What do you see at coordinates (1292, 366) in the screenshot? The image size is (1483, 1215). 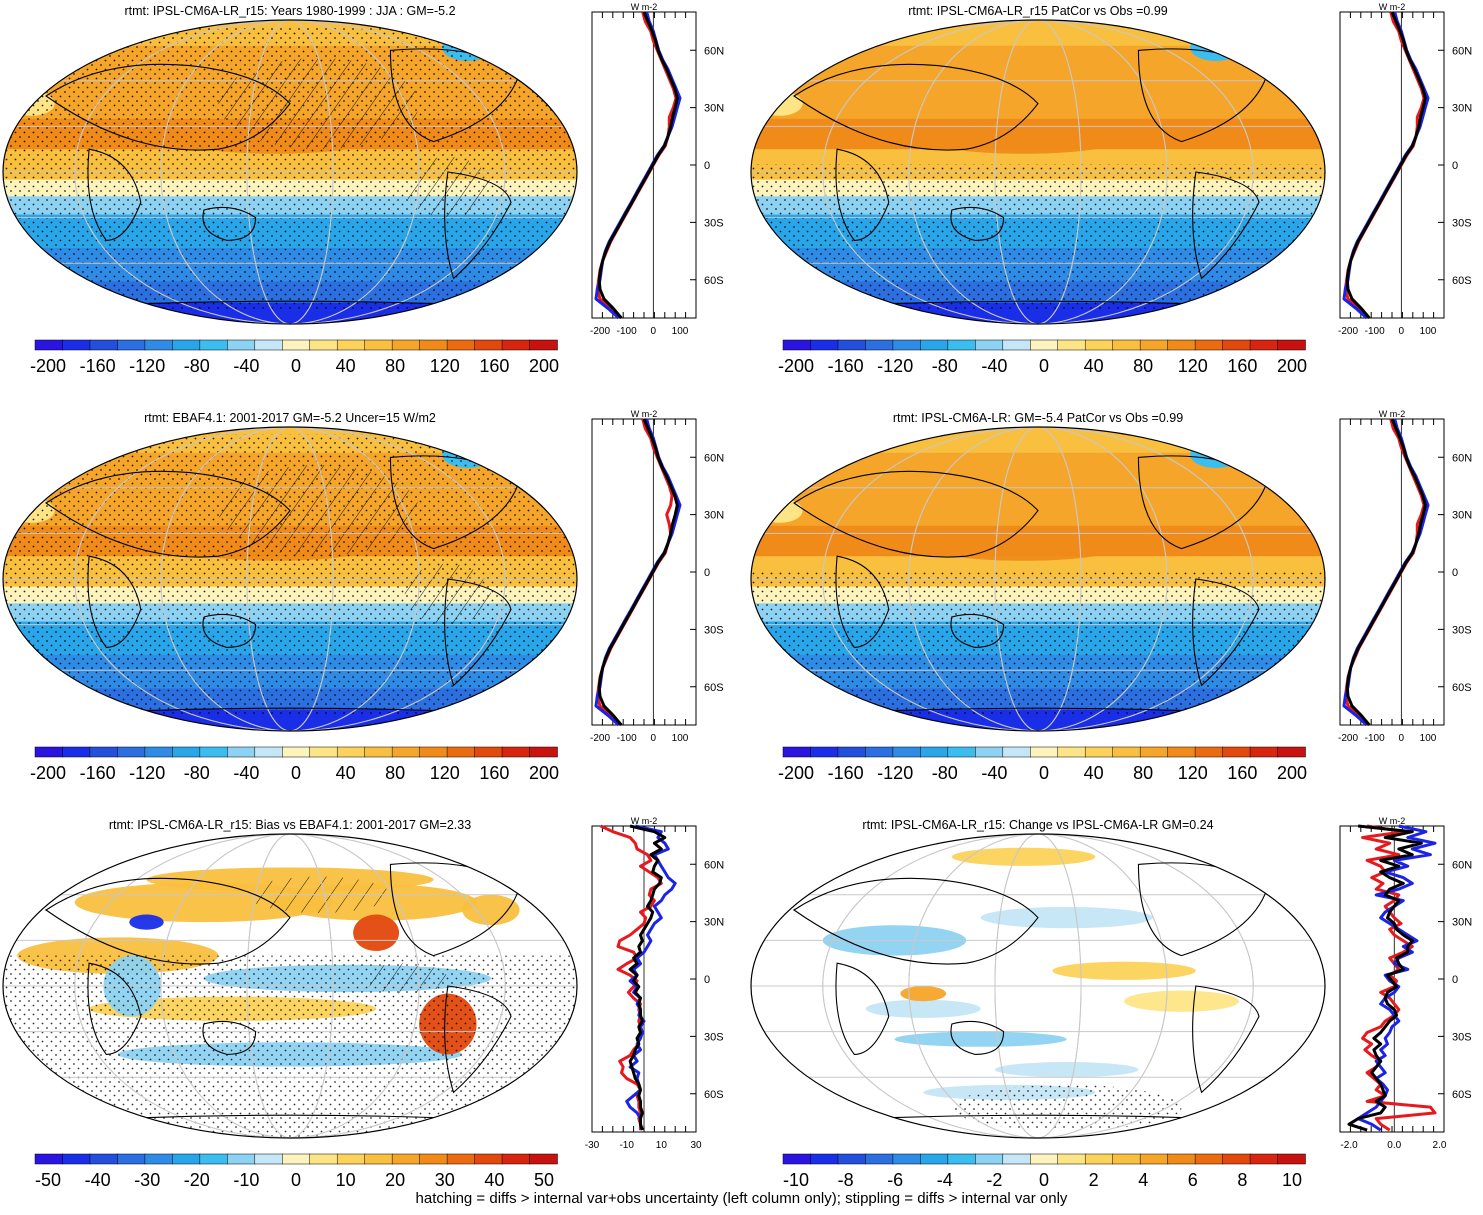 I see `colorbar-tick-label: 200` at bounding box center [1292, 366].